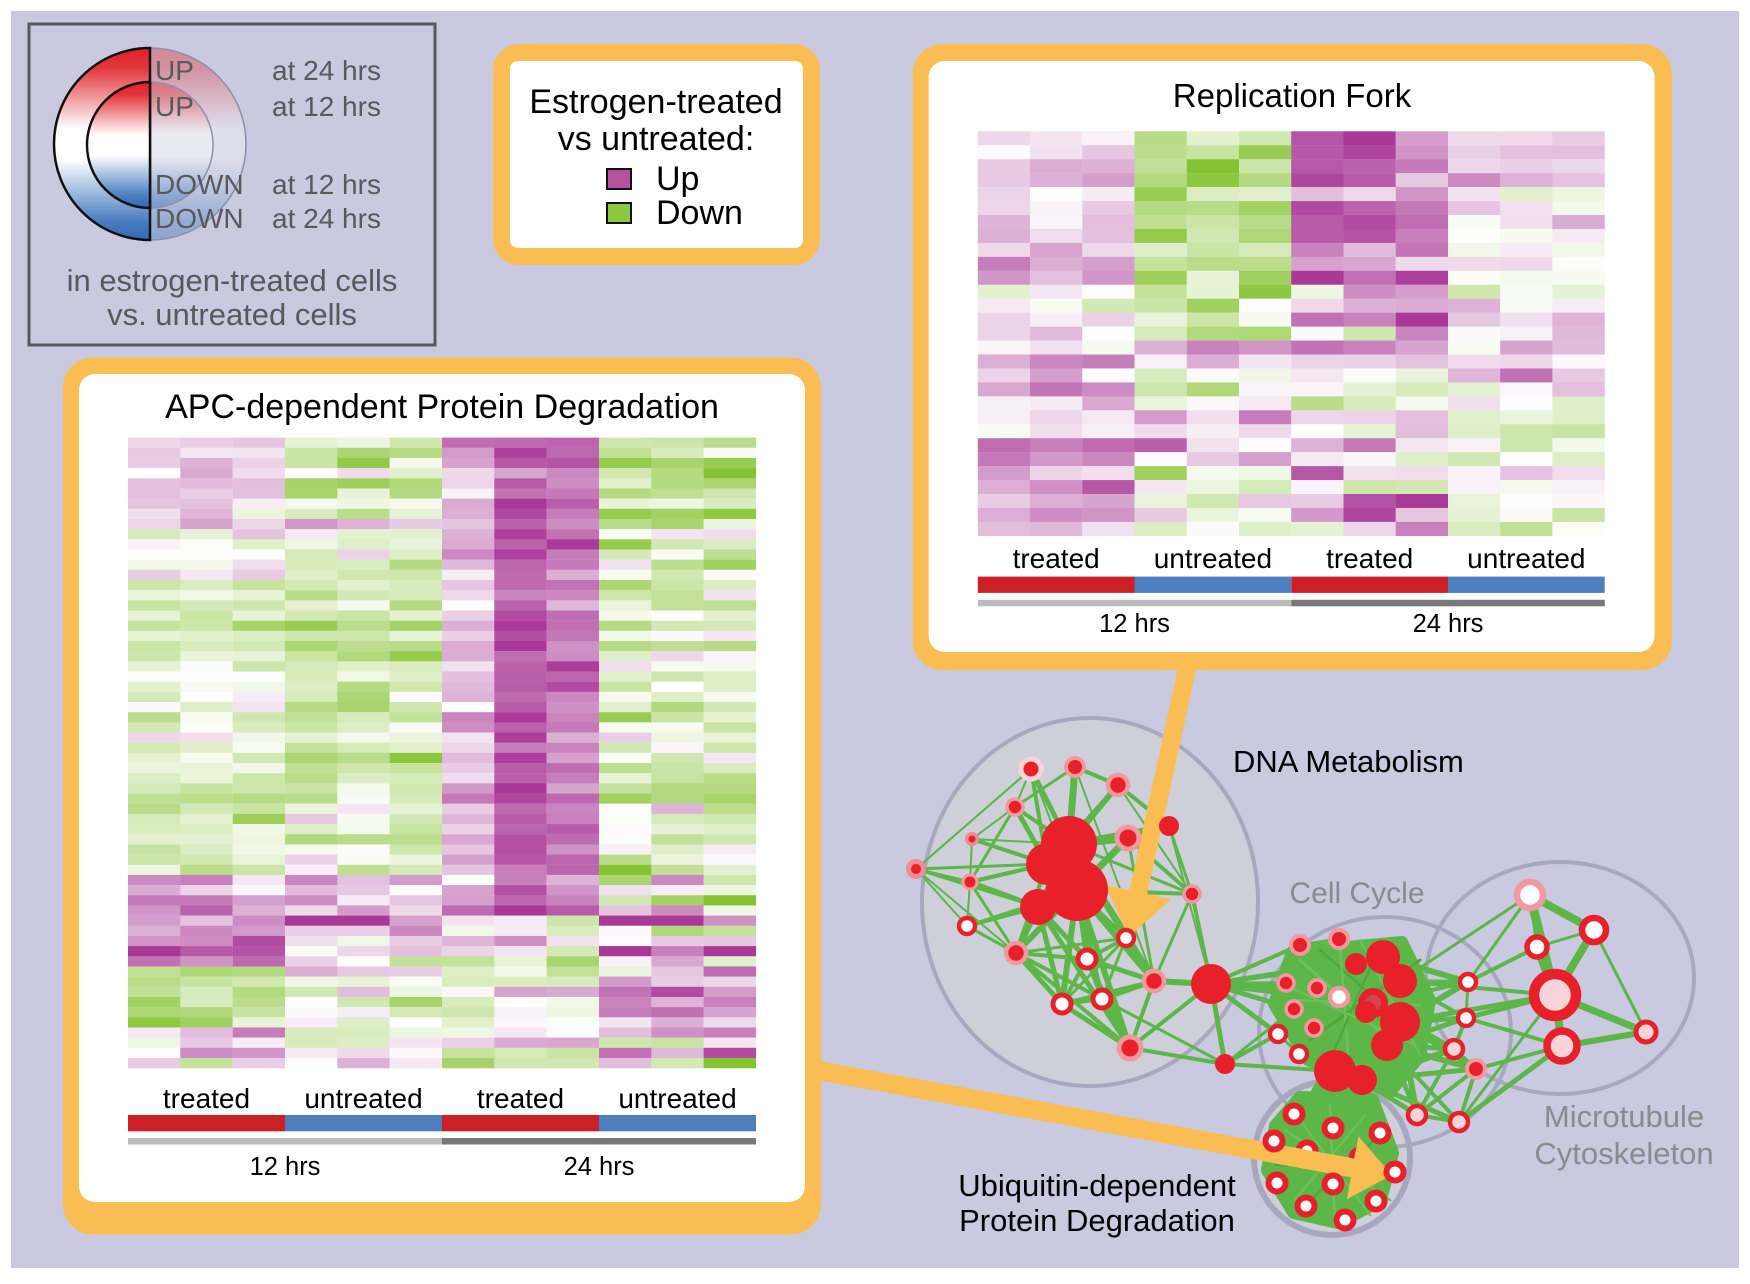 This screenshot has height=1284, width=1750. Describe the element at coordinates (232, 314) in the screenshot. I see `svg-text: vs. untreated cells` at that location.